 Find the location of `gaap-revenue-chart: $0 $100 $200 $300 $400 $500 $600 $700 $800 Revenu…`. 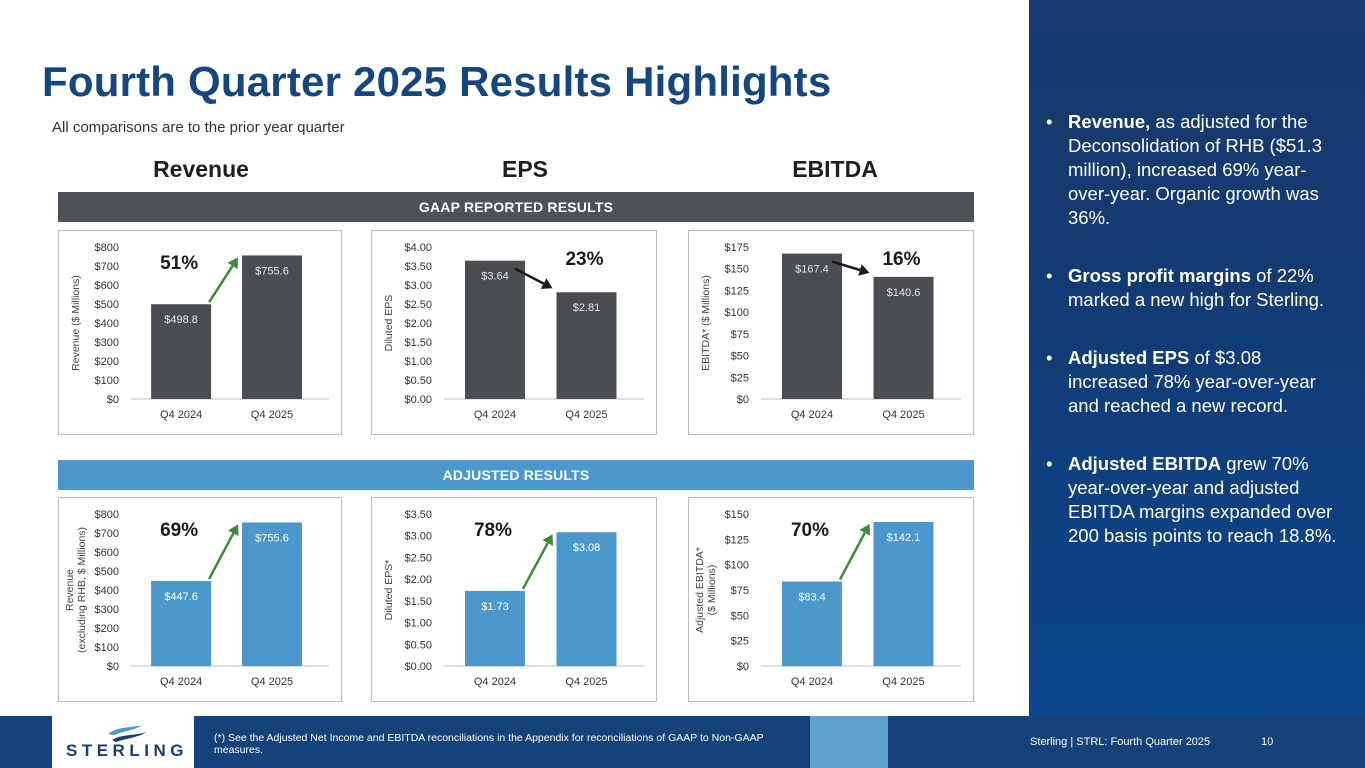

gaap-revenue-chart: $0 $100 $200 $300 $400 $500 $600 $700 $800 Revenu… is located at coordinates (200, 332).